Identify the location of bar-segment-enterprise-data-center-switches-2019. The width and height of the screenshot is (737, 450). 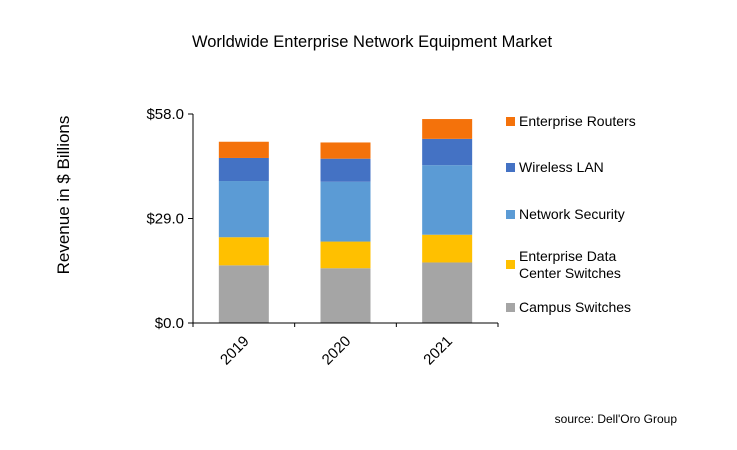
(243, 251).